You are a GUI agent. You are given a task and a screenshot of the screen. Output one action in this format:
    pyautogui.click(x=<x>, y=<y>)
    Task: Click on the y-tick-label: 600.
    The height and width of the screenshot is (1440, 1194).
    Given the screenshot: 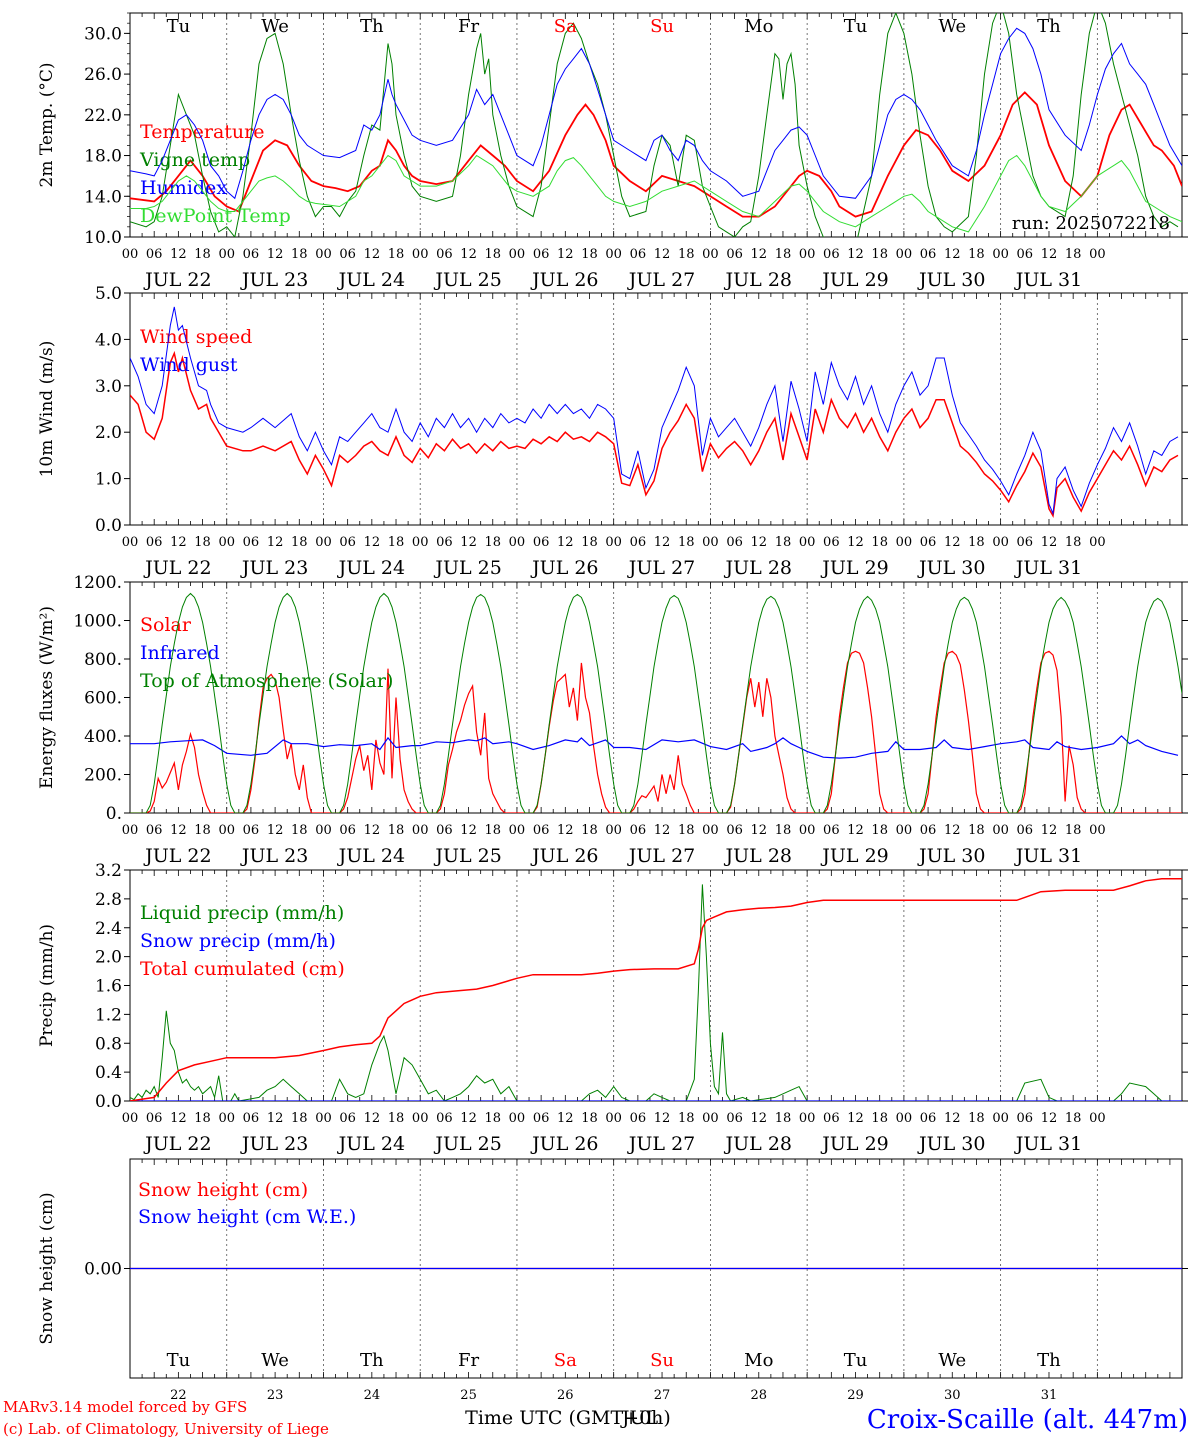 What is the action you would take?
    pyautogui.click(x=103, y=699)
    